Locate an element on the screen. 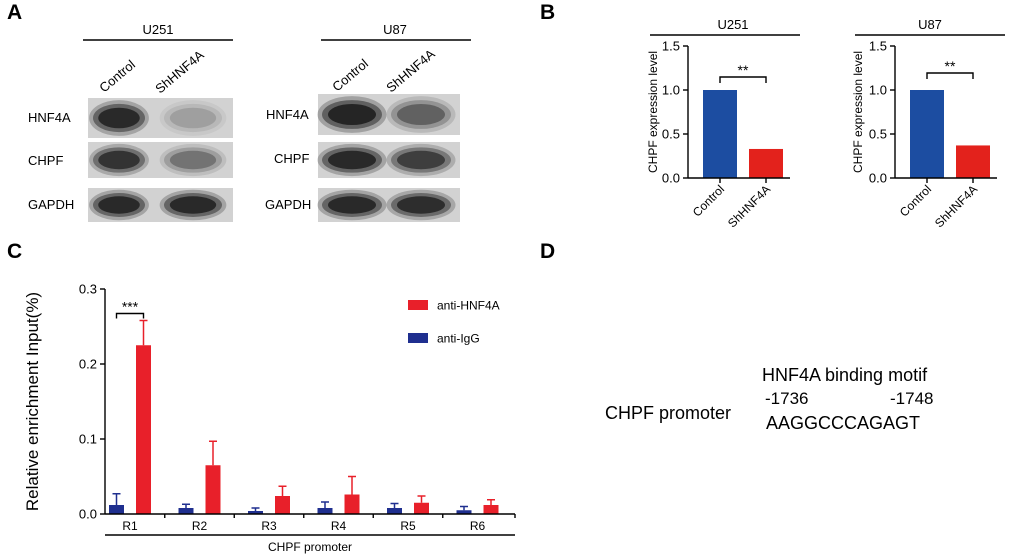 The height and width of the screenshot is (557, 1020). motif-end-position: -1748 is located at coordinates (911, 398).